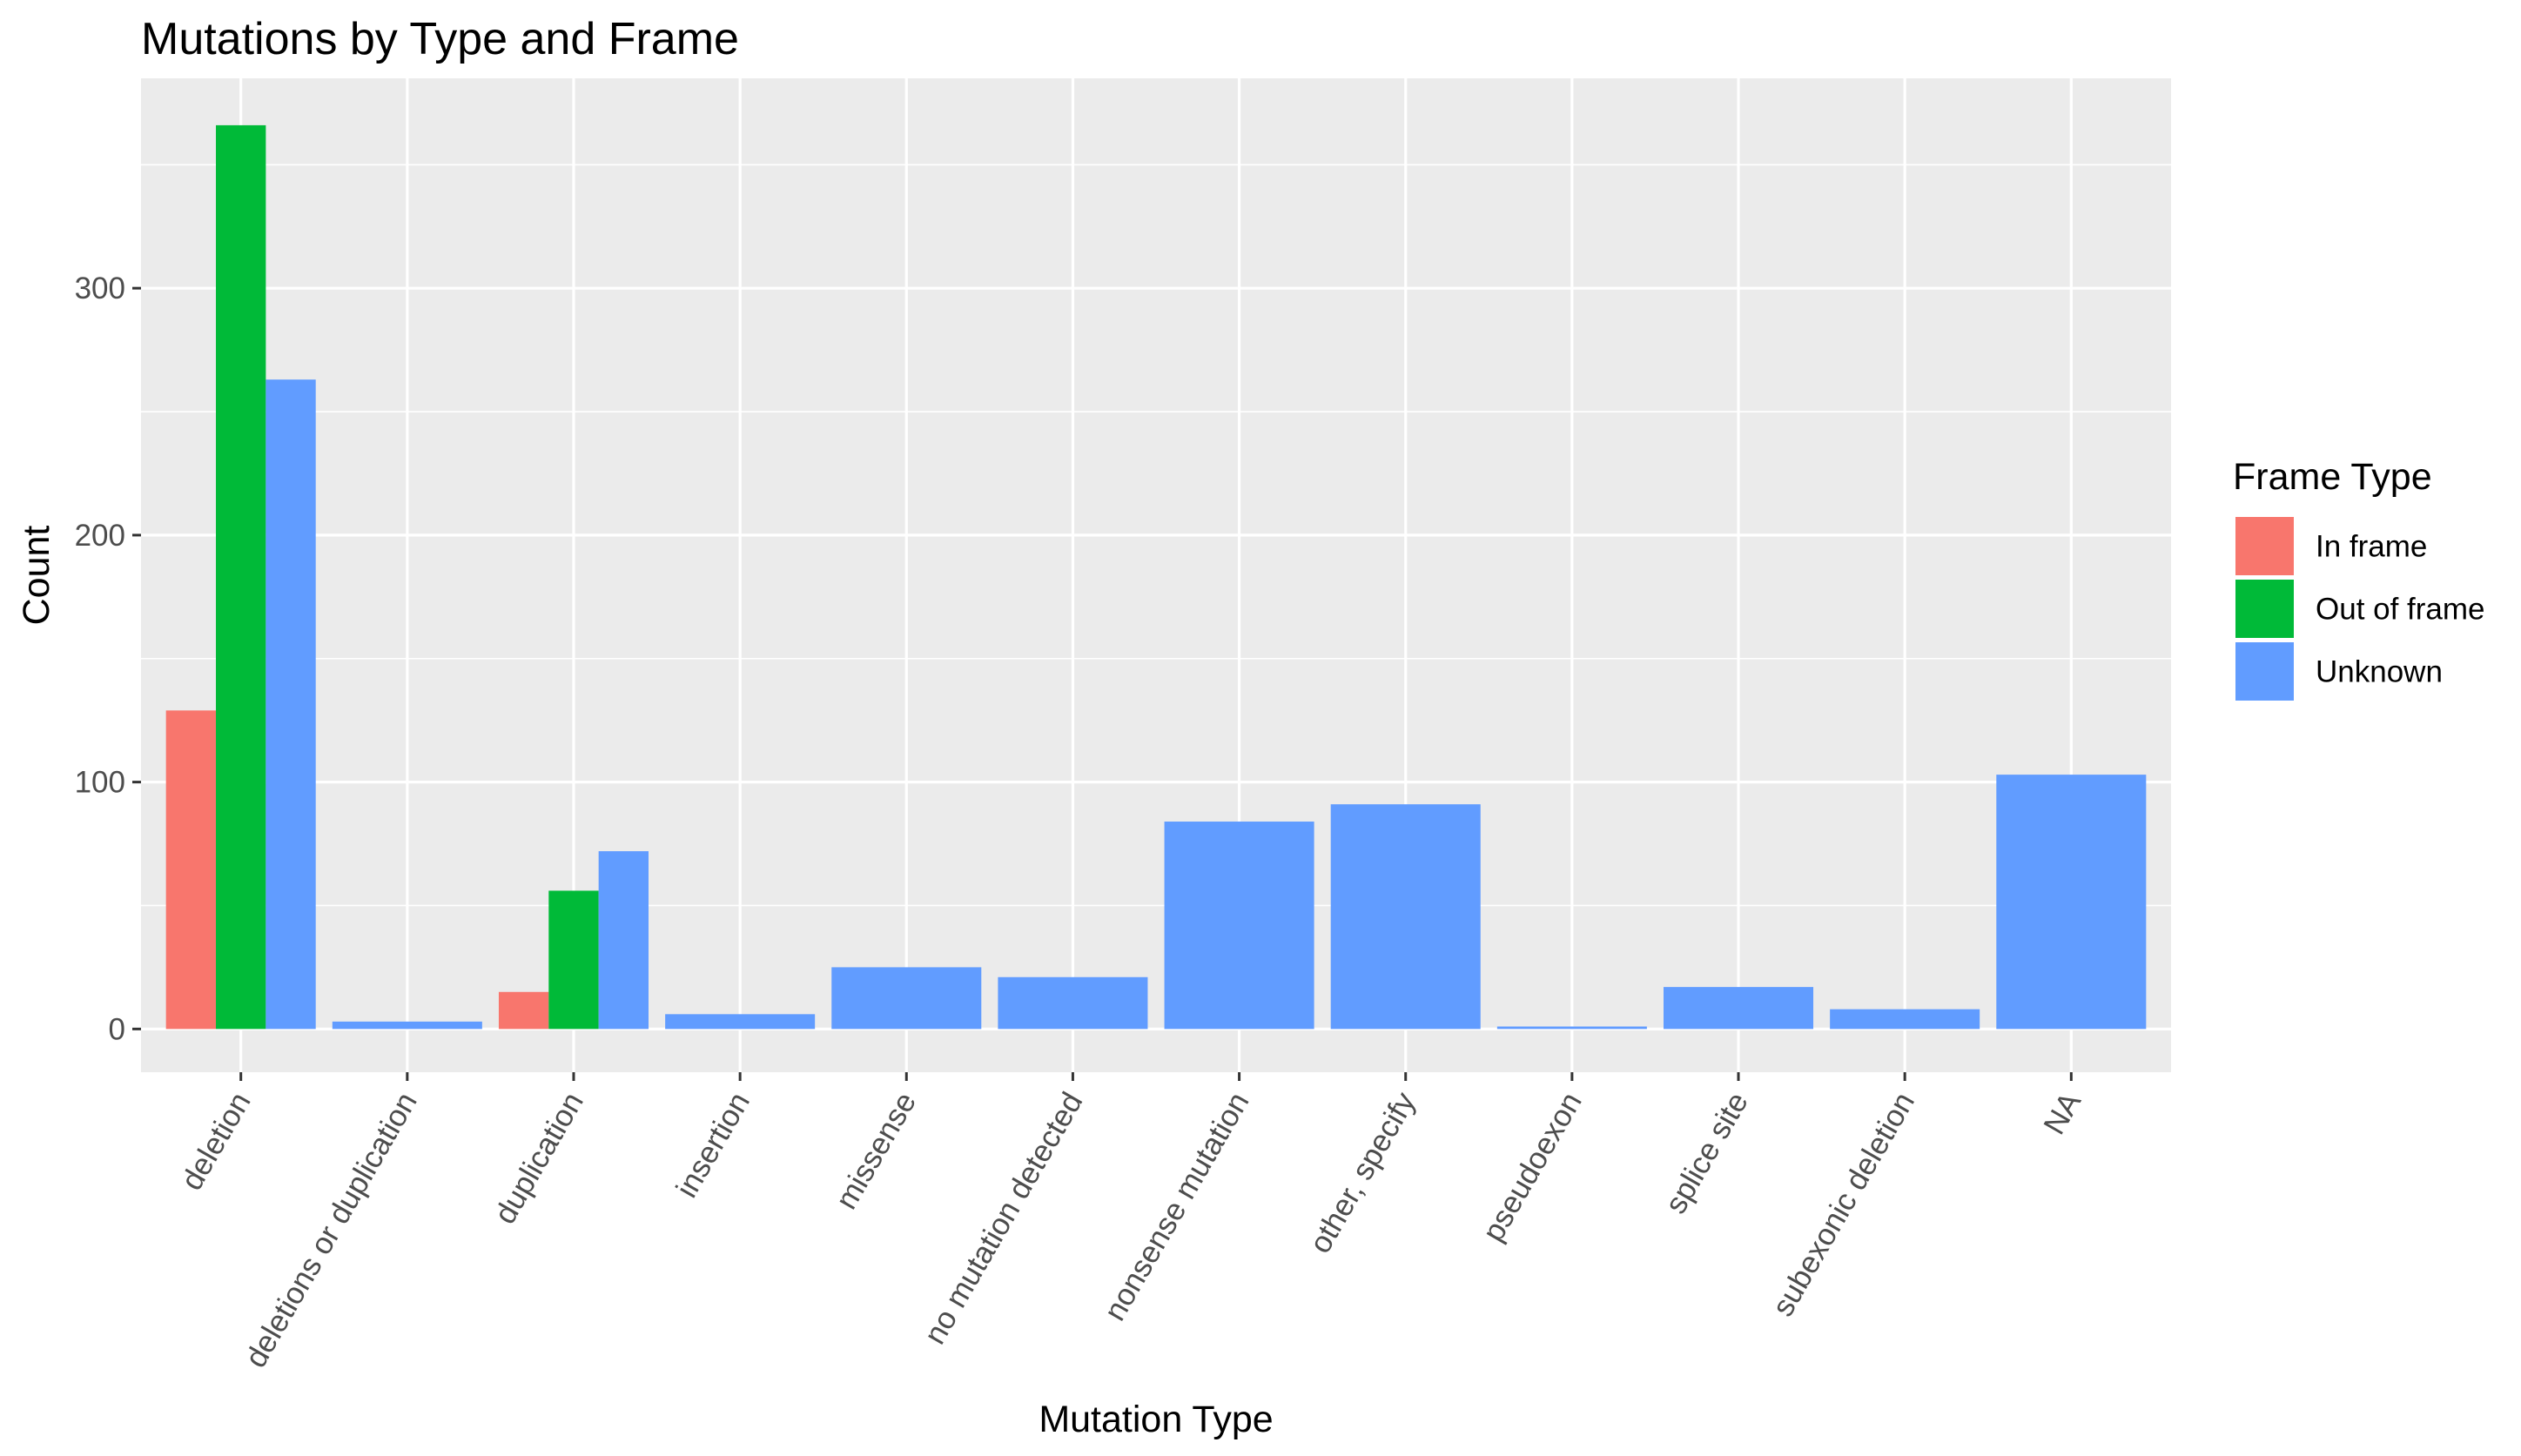  I want to click on legend-label: In frame, so click(2371, 547).